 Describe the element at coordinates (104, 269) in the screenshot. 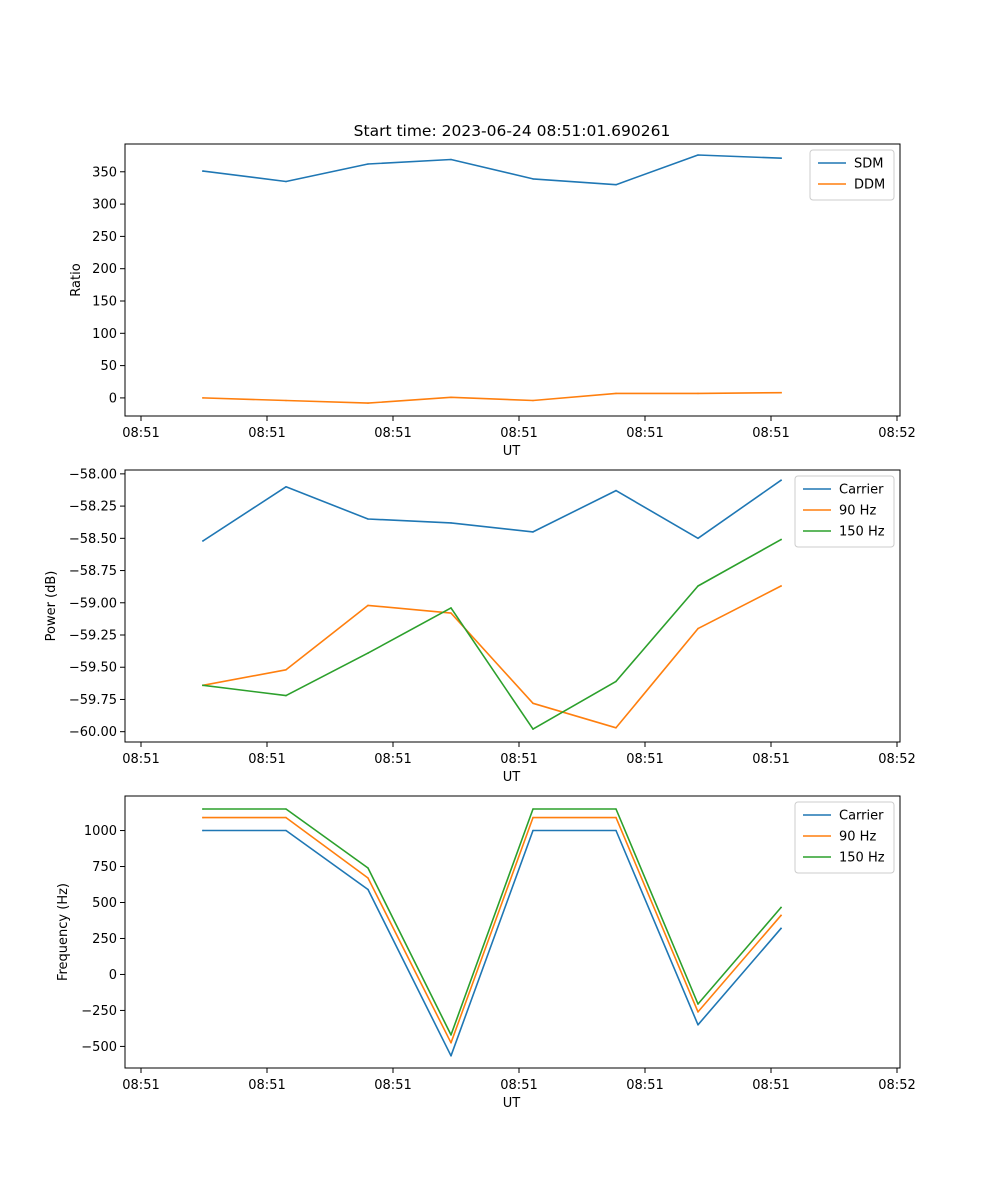

I see `y-tick-label: 200` at that location.